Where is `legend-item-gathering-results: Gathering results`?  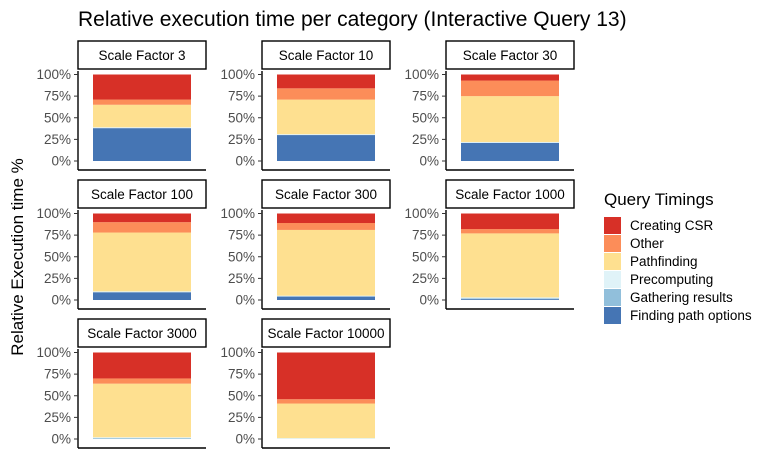 legend-item-gathering-results: Gathering results is located at coordinates (668, 297).